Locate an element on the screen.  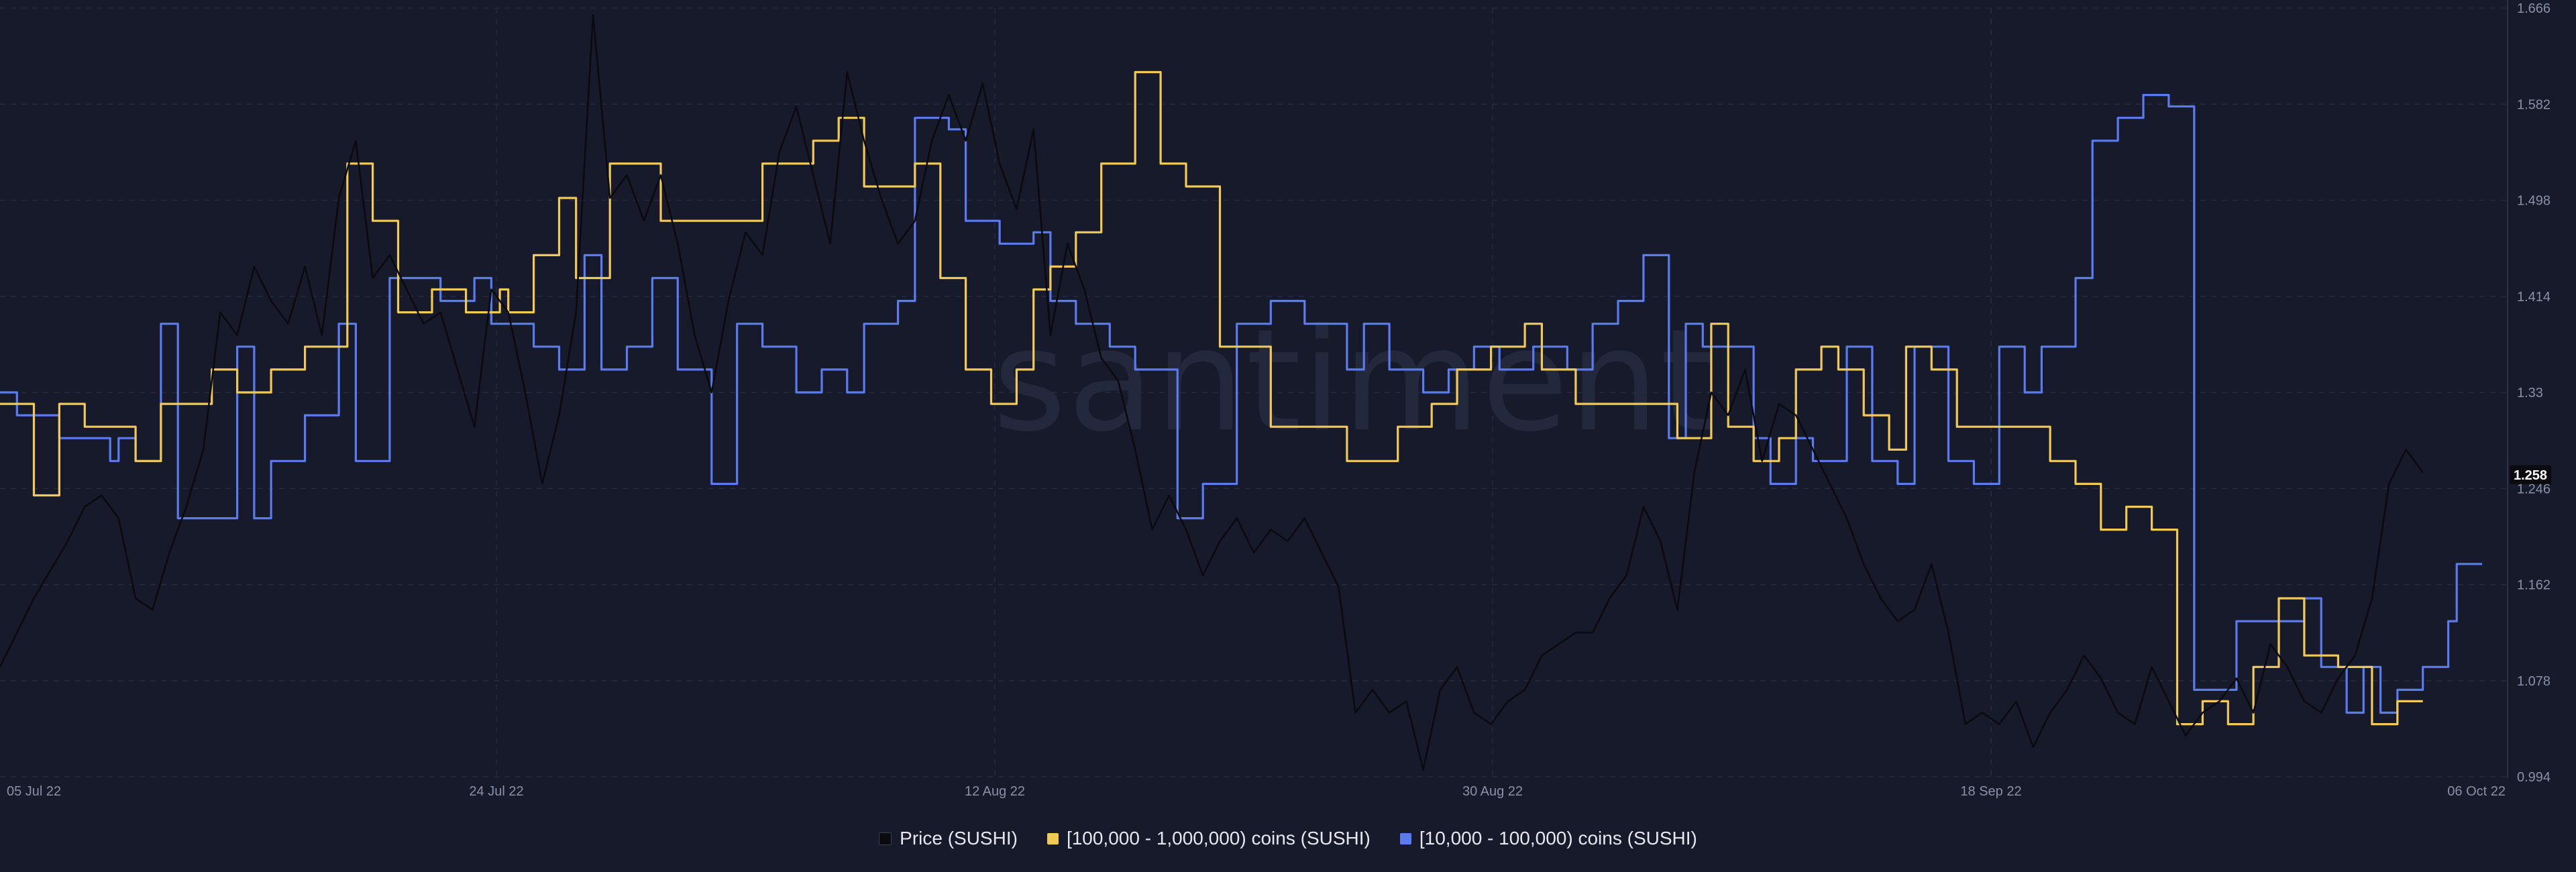
legend-item-holders-10k-100k: [10,000 - 100,000) coins (SUSHI) is located at coordinates (1548, 839).